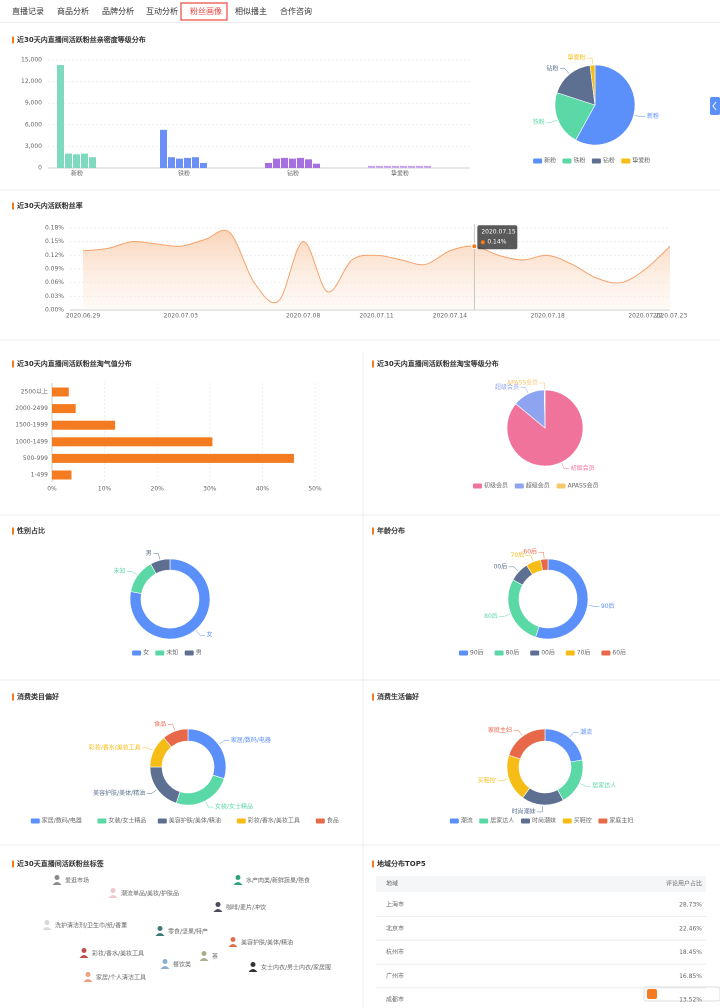 The width and height of the screenshot is (720, 1008). I want to click on nav-tab: 合作咨询, so click(296, 11).